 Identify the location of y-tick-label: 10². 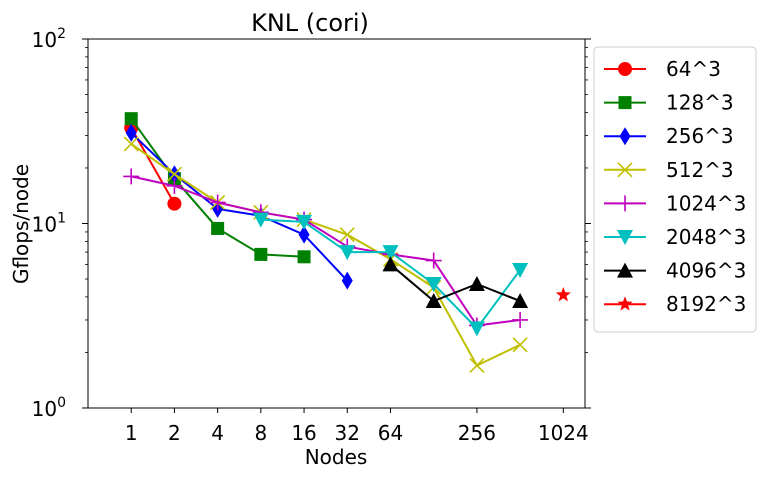
(49, 39).